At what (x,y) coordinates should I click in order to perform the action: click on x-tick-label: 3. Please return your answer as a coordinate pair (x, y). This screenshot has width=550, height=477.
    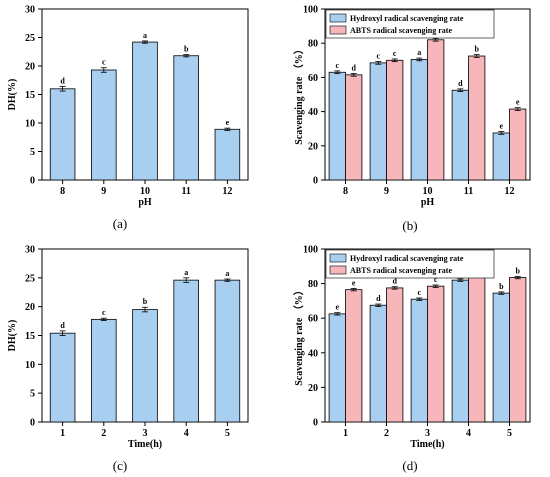
    Looking at the image, I should click on (145, 433).